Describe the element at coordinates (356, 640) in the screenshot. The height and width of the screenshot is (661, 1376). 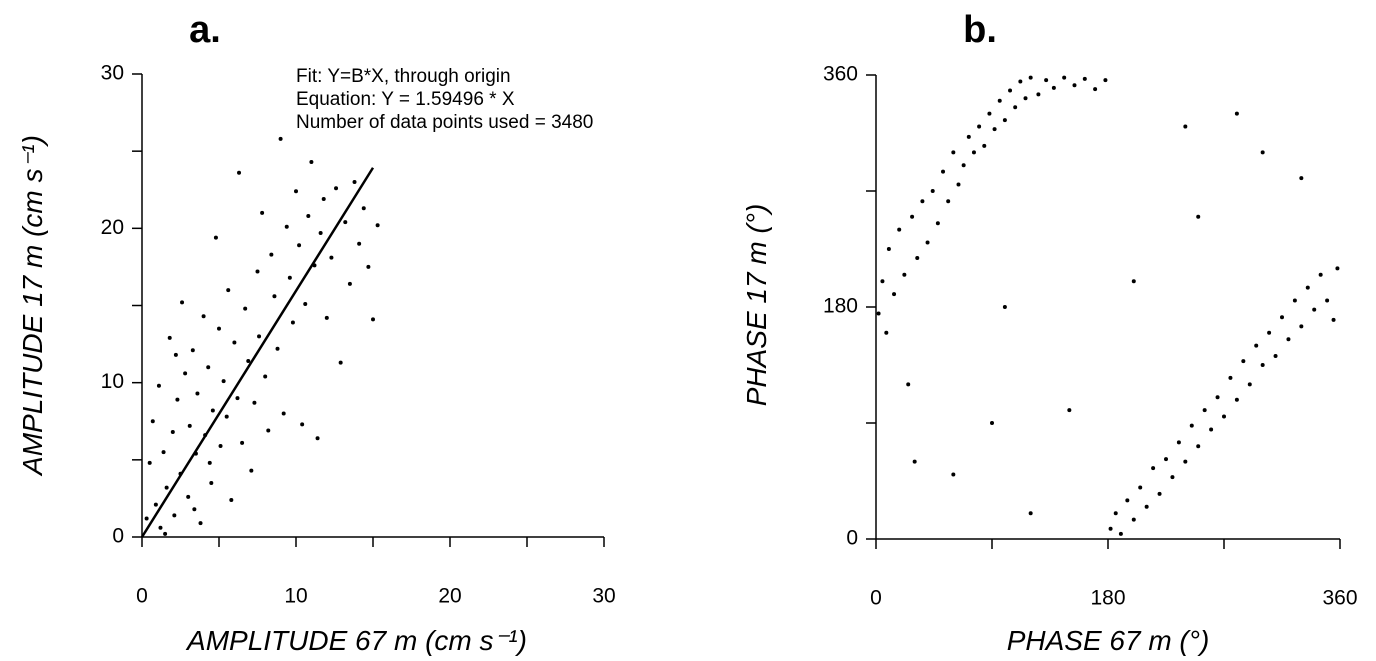
I see `x-axis-title: AMPLITUDE 67 m (cm s⁻¹)` at that location.